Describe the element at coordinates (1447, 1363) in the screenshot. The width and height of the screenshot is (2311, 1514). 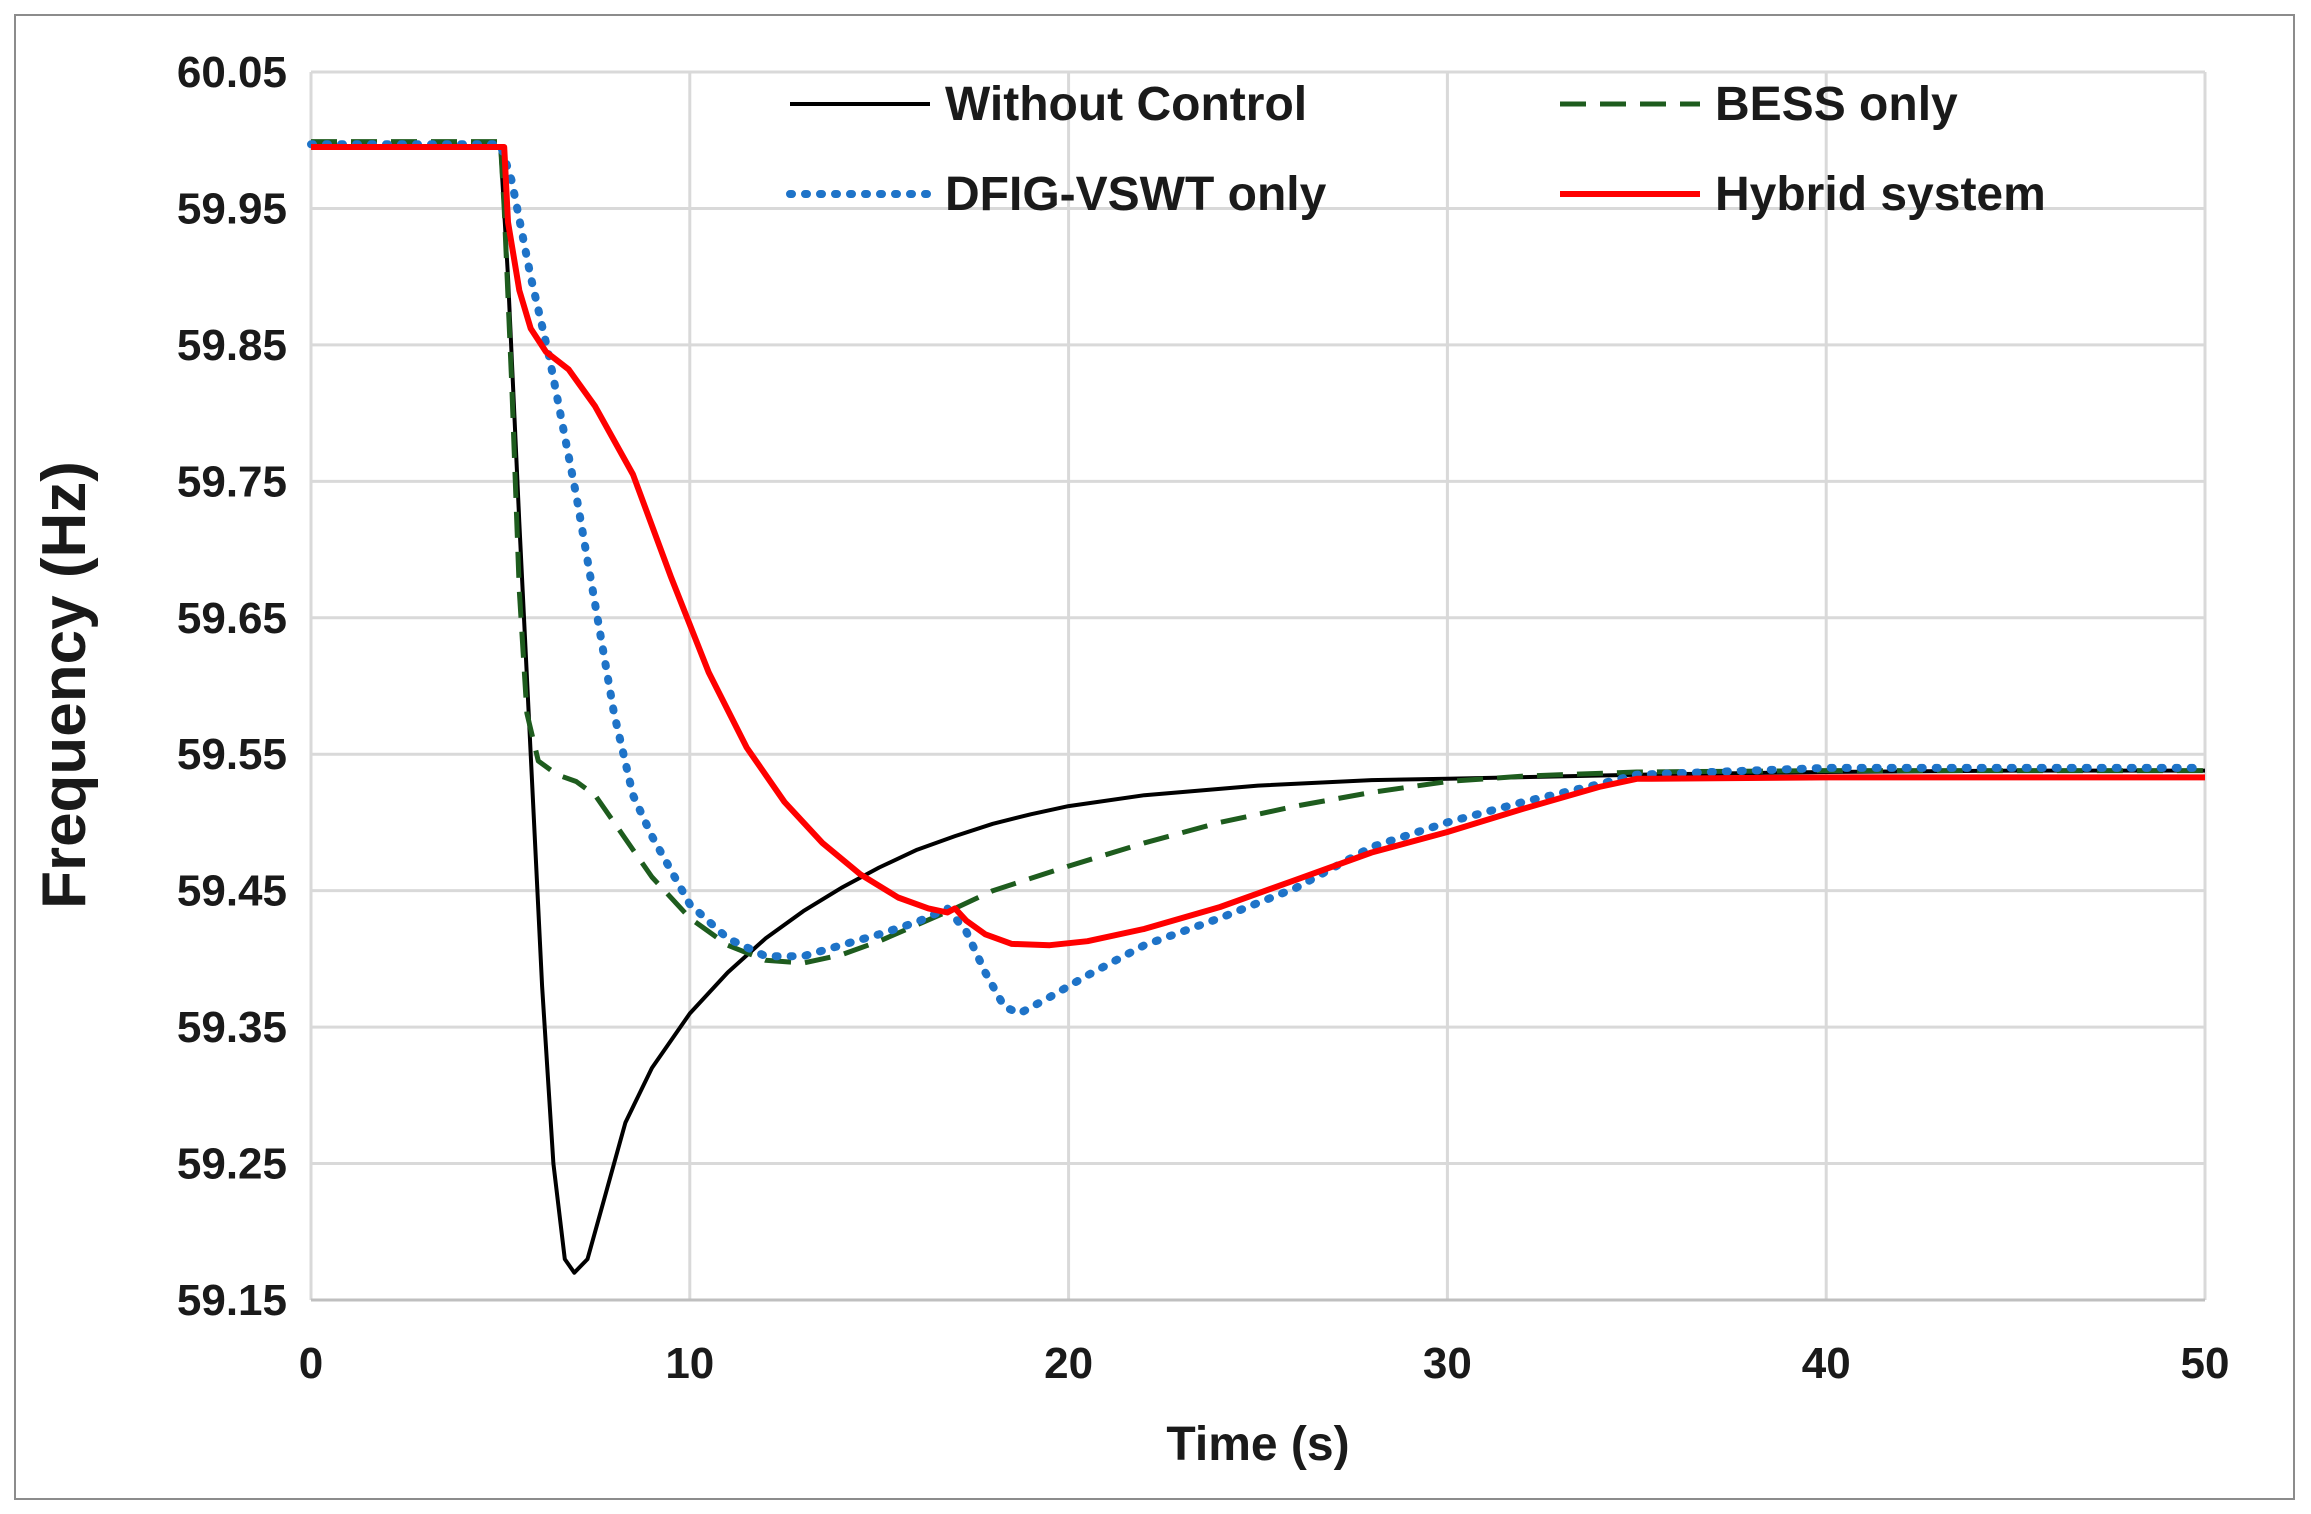
I see `x-tick-label: 30` at that location.